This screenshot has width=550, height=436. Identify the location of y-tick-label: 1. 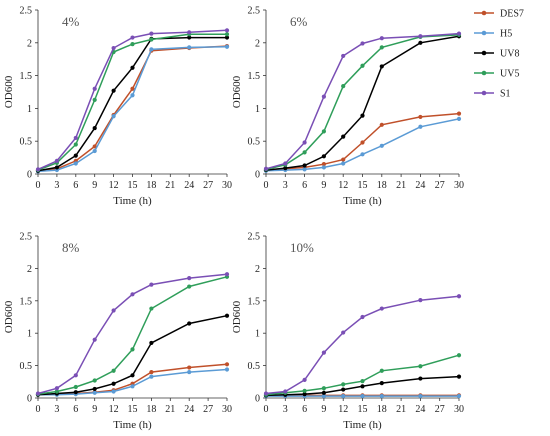
(29, 109).